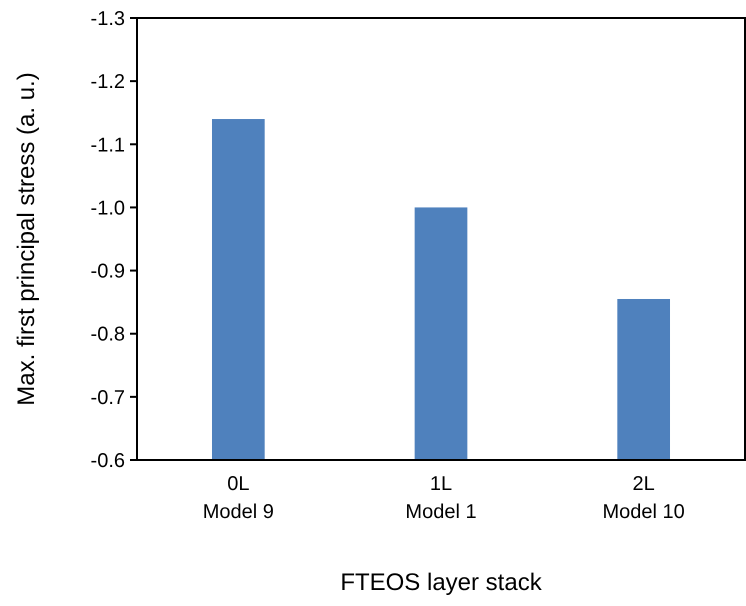 The image size is (746, 606). I want to click on y-tick-label: -0.8, so click(107, 335).